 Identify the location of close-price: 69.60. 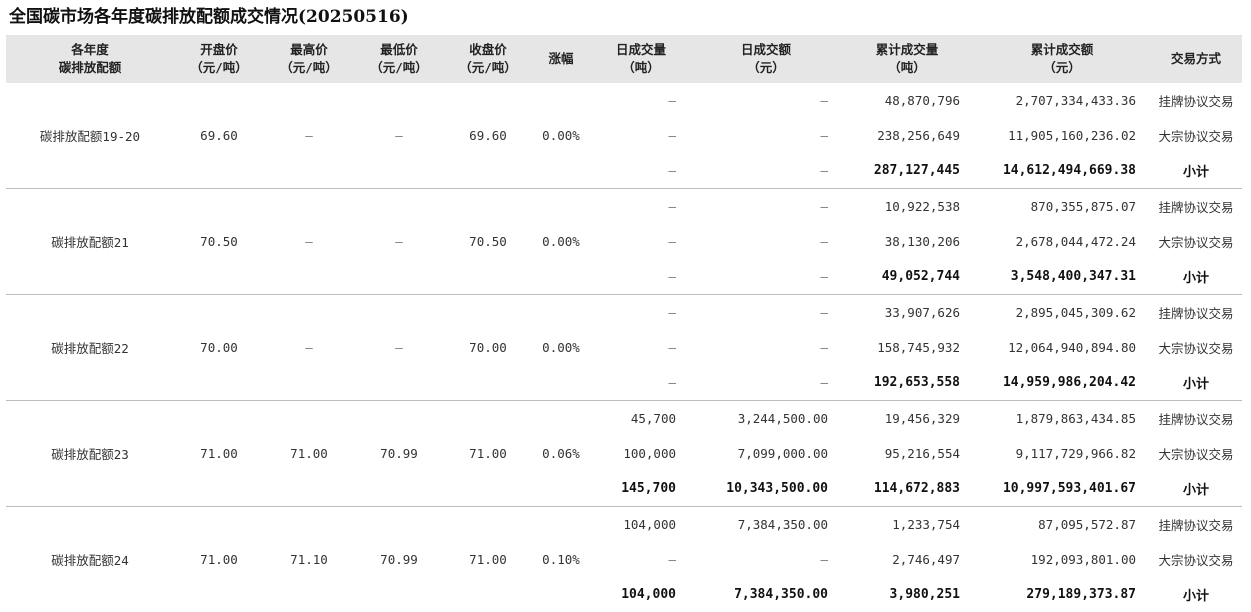
(488, 136).